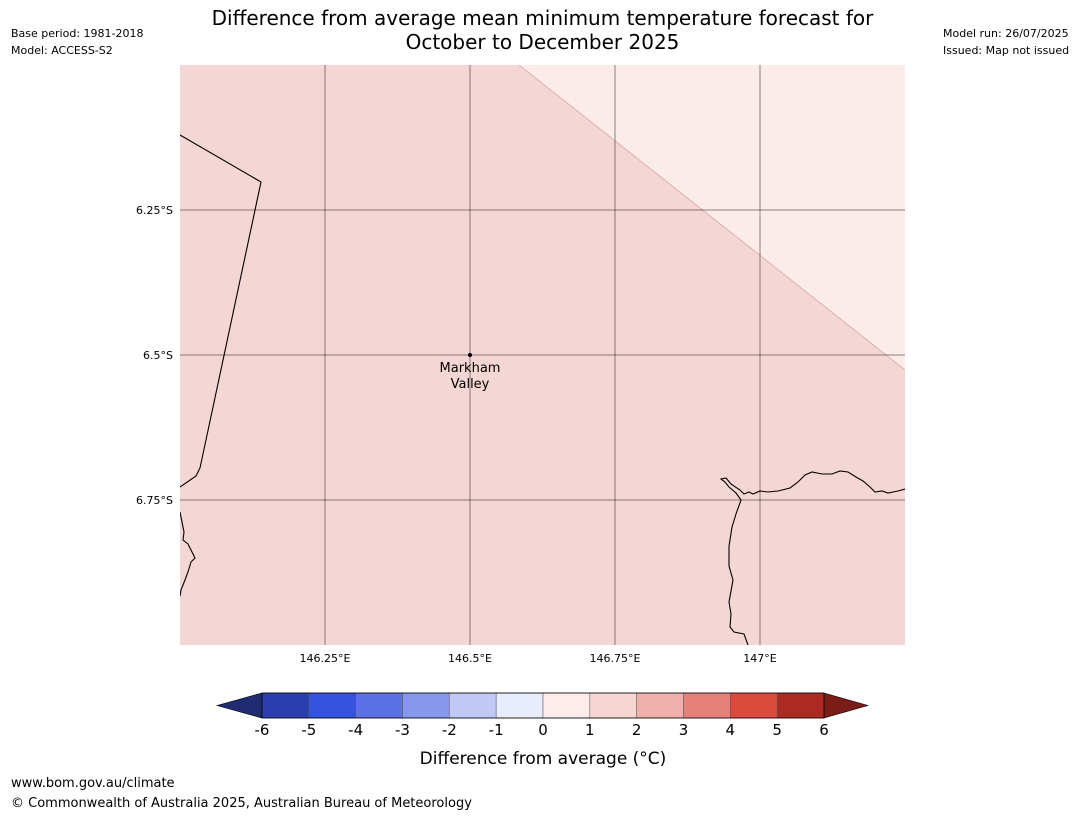  I want to click on colorbar-tick-label: 4, so click(731, 730).